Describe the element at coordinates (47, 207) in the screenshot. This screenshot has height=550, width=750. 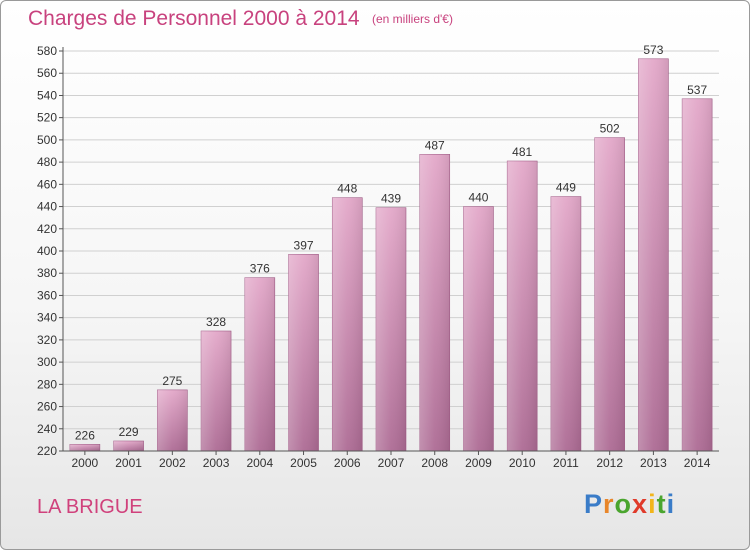
I see `y-tick-label: 440` at that location.